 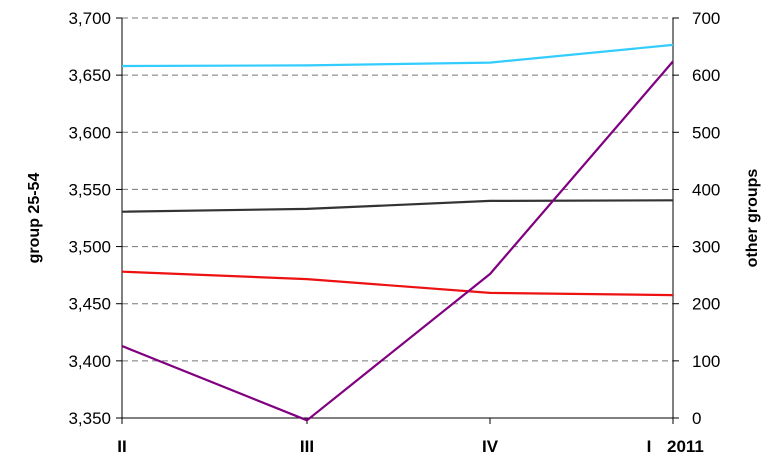 I want to click on x-tick-label: III, so click(x=307, y=446).